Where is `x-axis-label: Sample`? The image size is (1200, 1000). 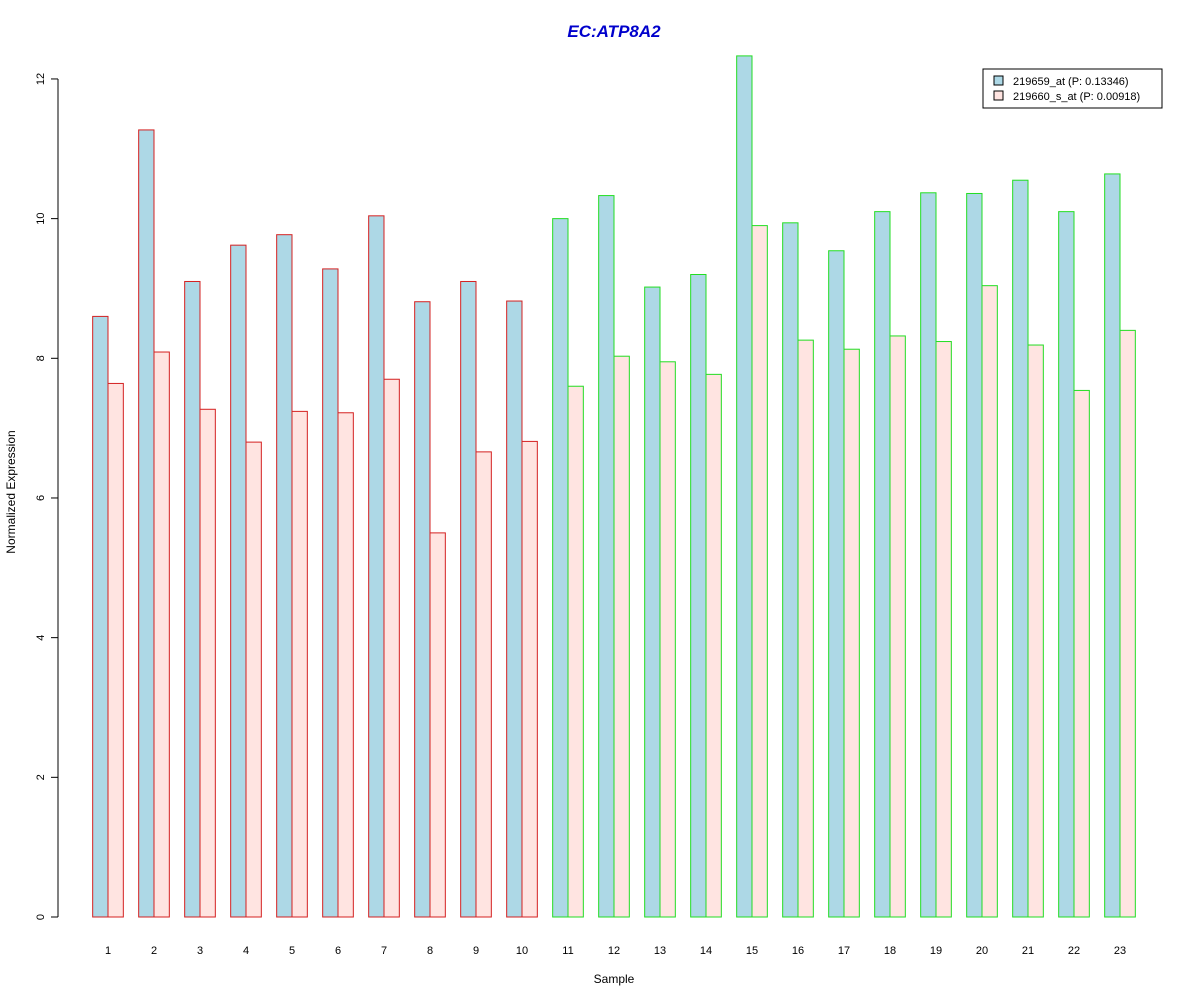 x-axis-label: Sample is located at coordinates (614, 979).